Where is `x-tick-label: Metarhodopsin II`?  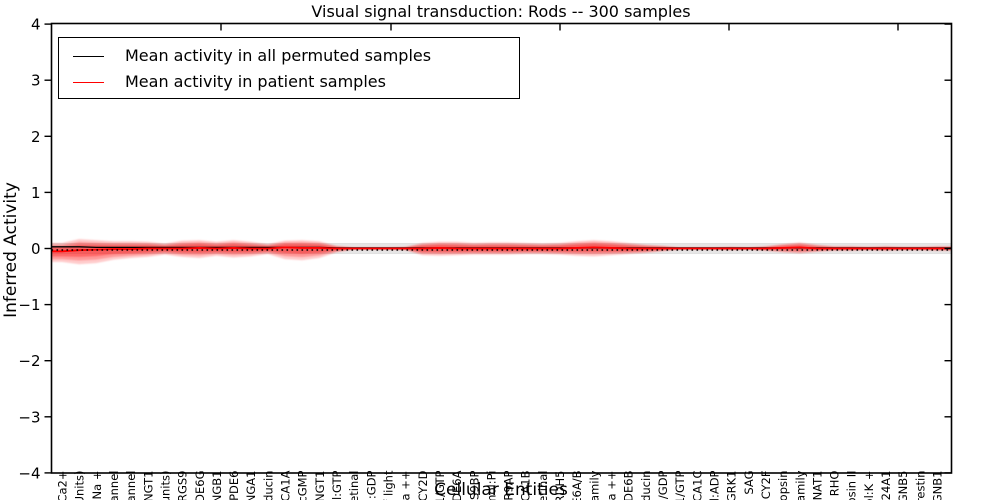
x-tick-label: Metarhodopsin II is located at coordinates (852, 485).